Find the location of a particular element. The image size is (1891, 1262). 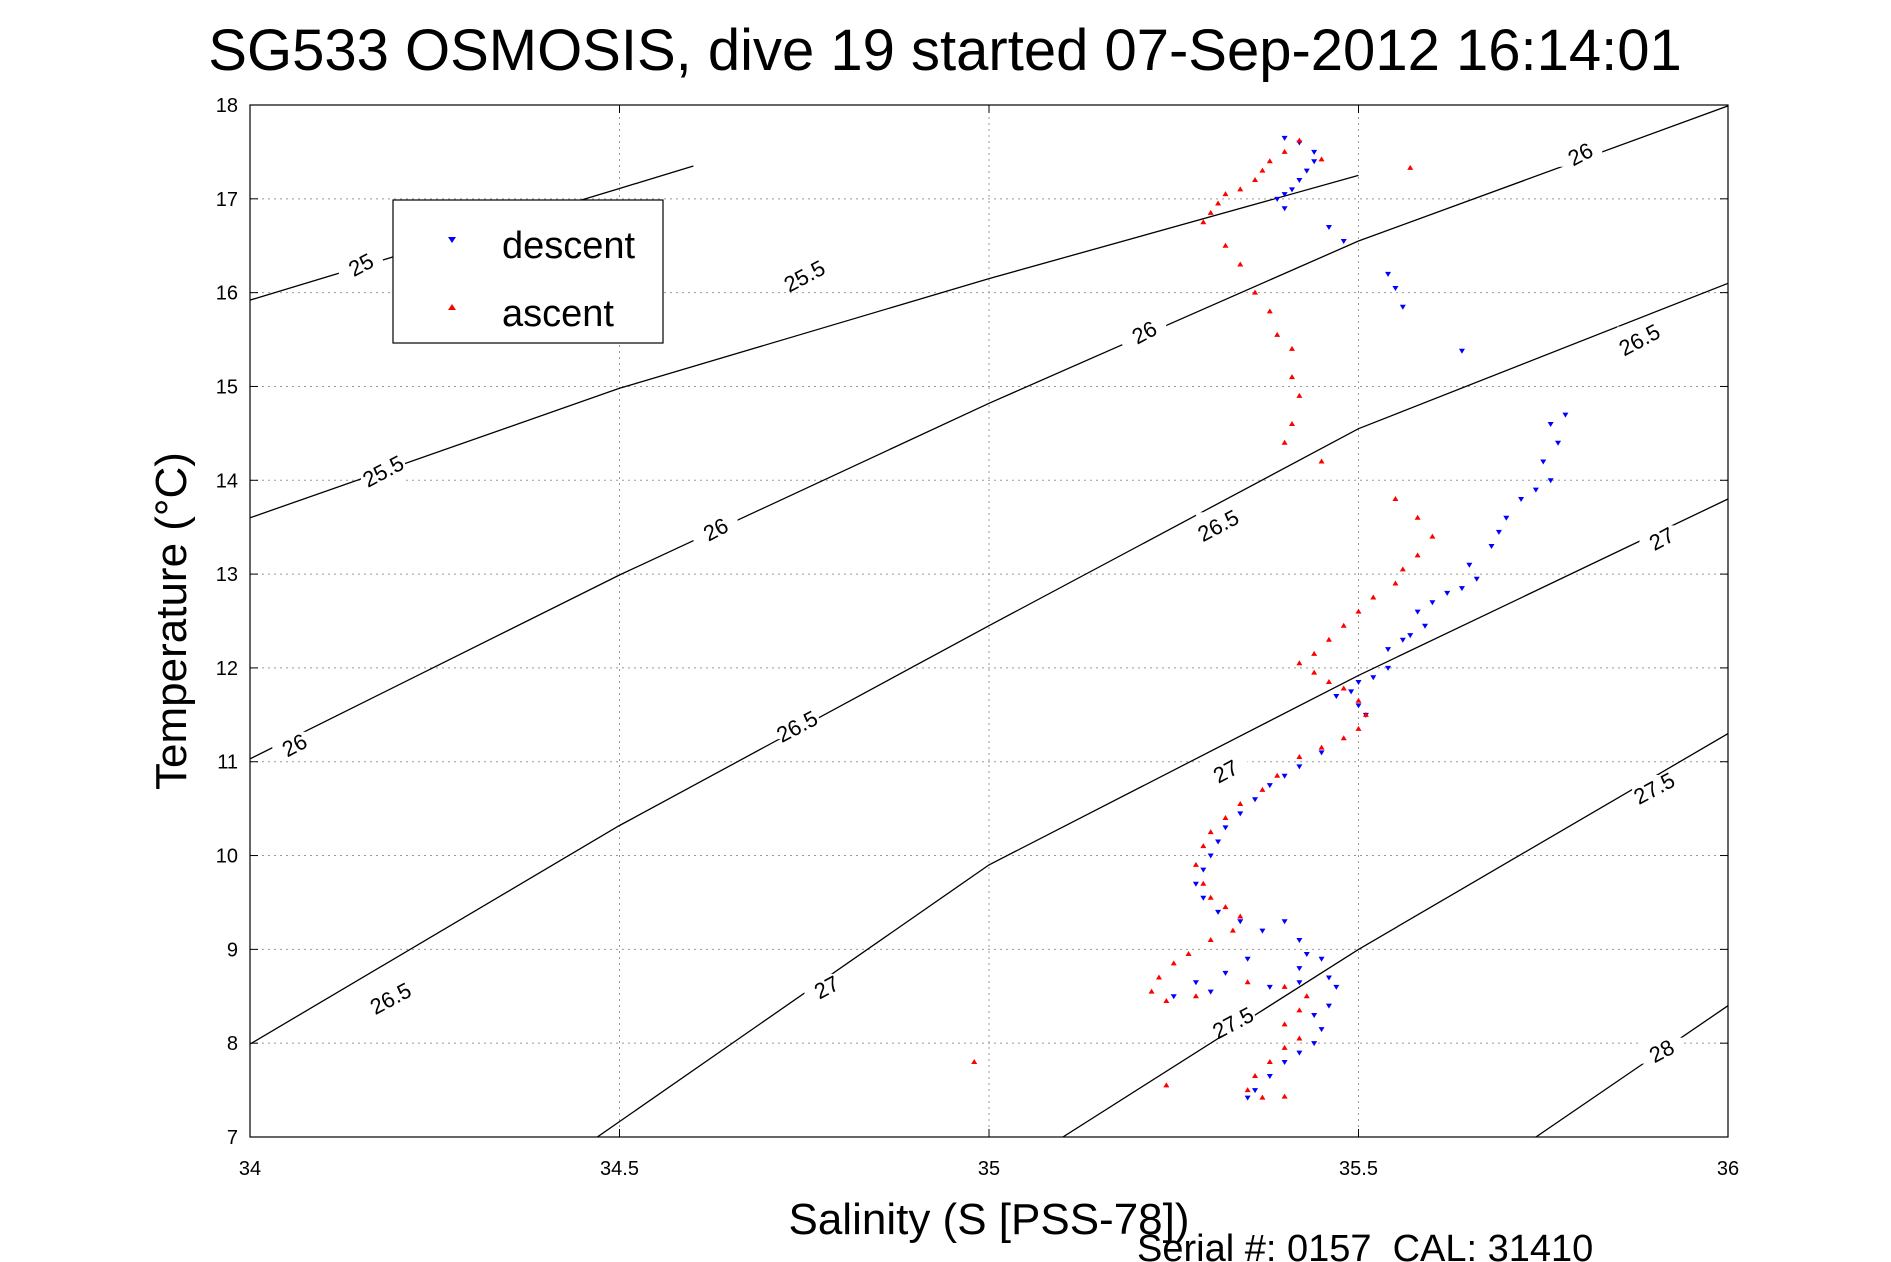

legend-ascent-marker is located at coordinates (452, 307).